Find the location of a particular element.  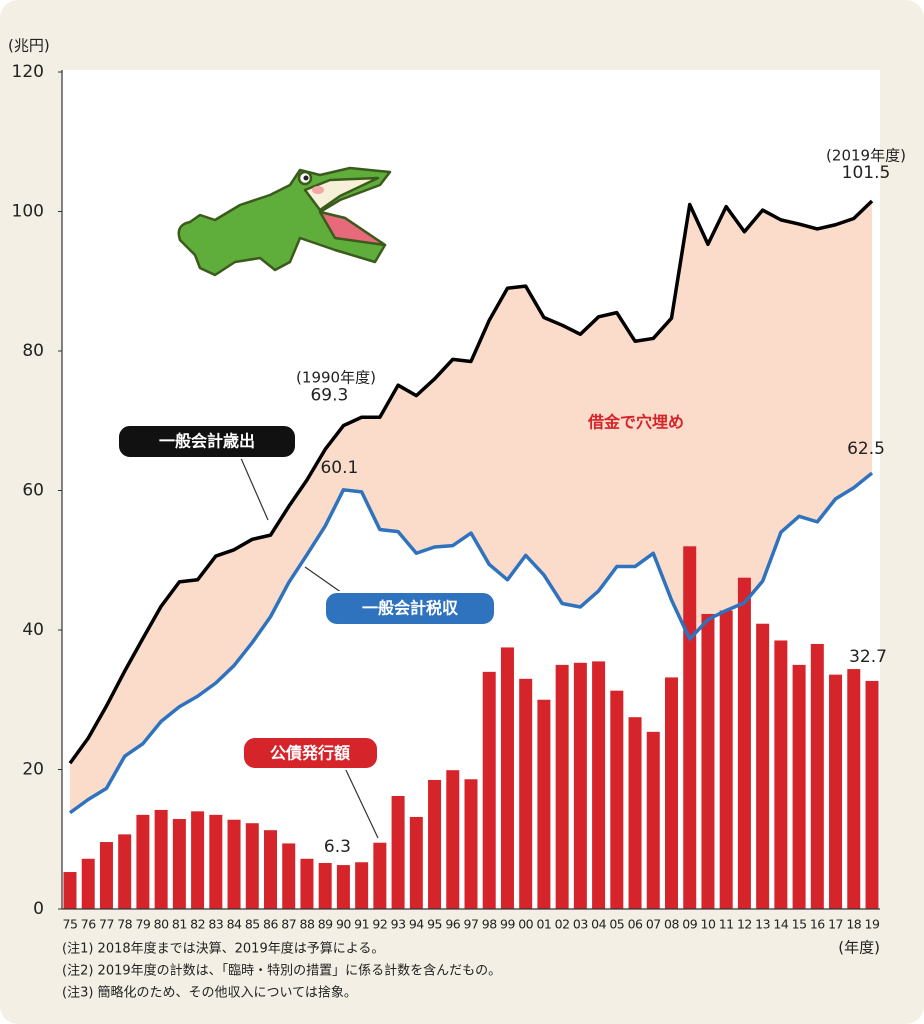

x-tick-label: 03 is located at coordinates (580, 924).